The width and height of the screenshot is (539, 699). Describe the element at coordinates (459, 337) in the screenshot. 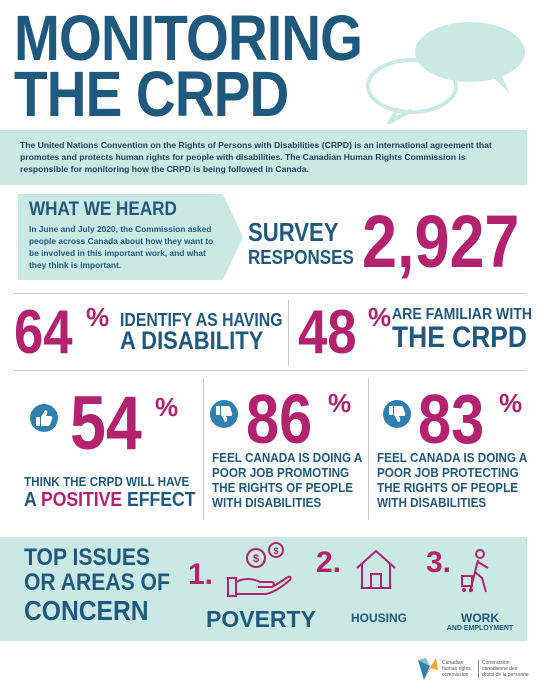

I see `stat-familiar-line2: THE CRPD` at that location.